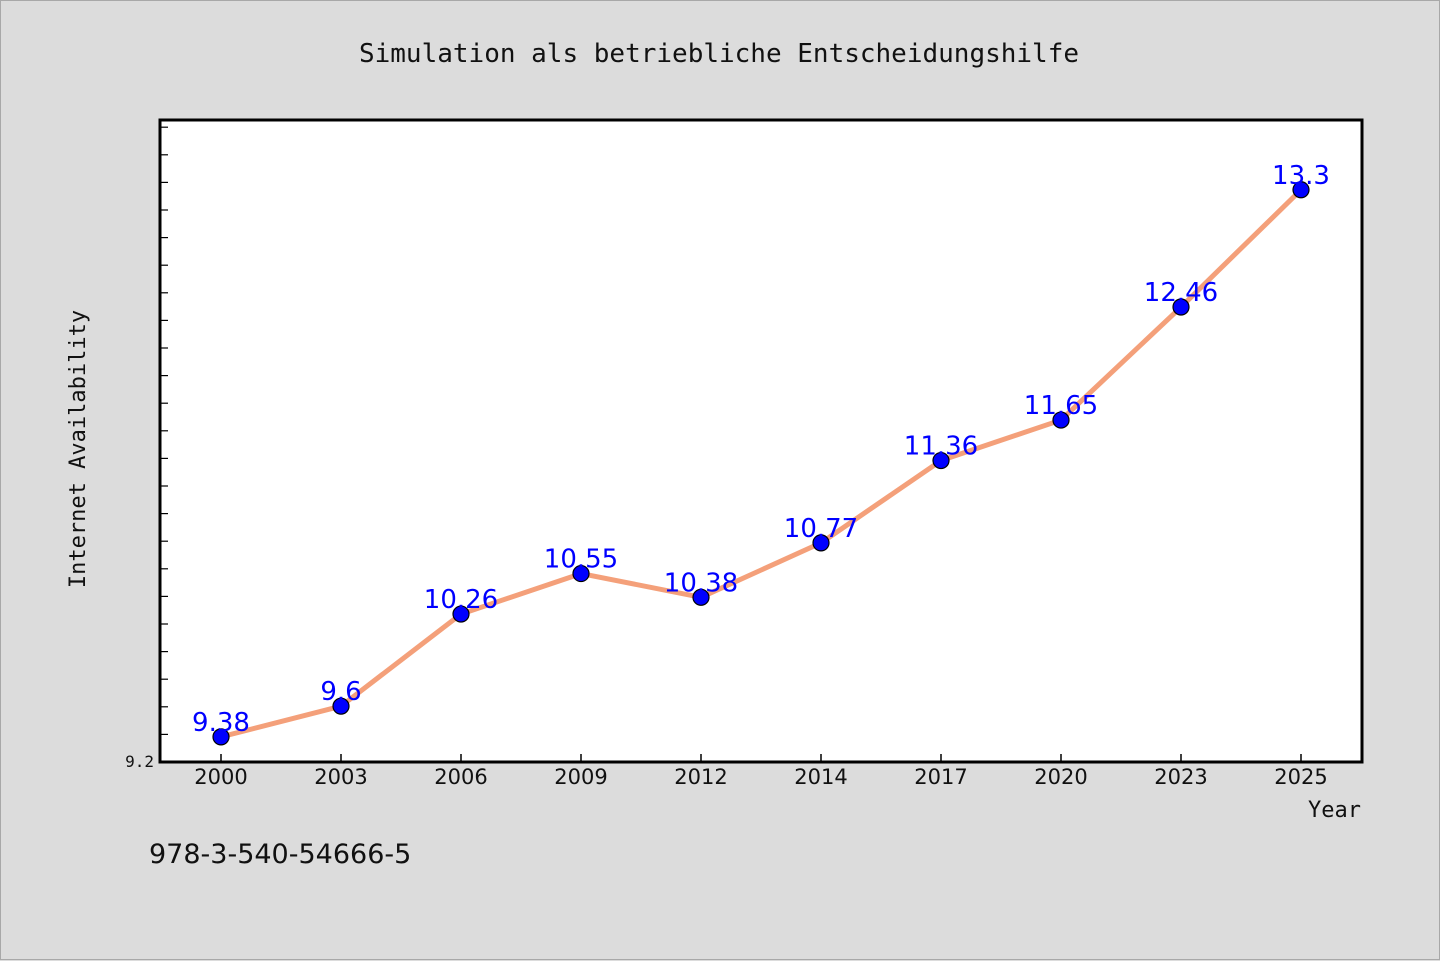 This screenshot has width=1440, height=961. What do you see at coordinates (820, 777) in the screenshot?
I see `x-tick-label: 2014` at bounding box center [820, 777].